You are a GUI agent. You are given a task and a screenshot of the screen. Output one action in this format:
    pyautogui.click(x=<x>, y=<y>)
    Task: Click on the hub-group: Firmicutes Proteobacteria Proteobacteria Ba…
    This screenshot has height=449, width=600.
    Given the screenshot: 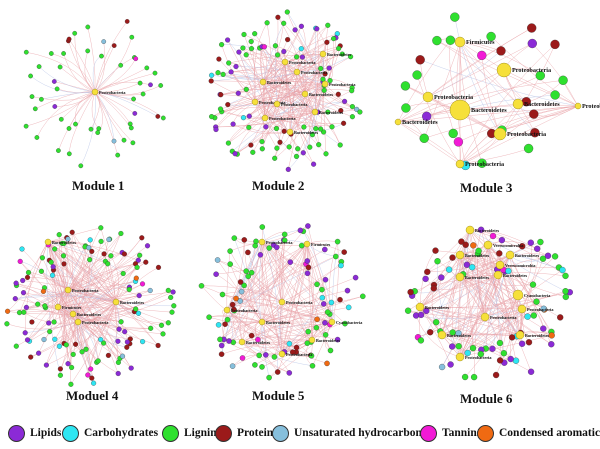 What is the action you would take?
    pyautogui.click(x=497, y=102)
    